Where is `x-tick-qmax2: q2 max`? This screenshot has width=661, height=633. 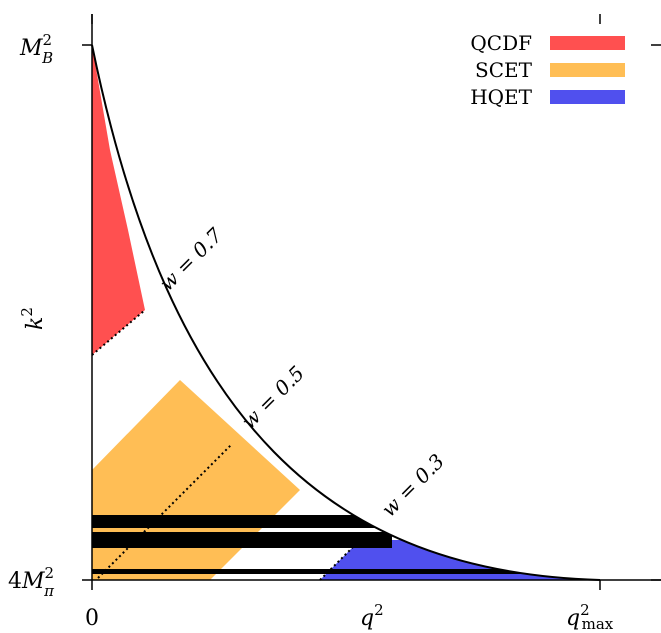
x-tick-qmax2: q2 max is located at coordinates (590, 617).